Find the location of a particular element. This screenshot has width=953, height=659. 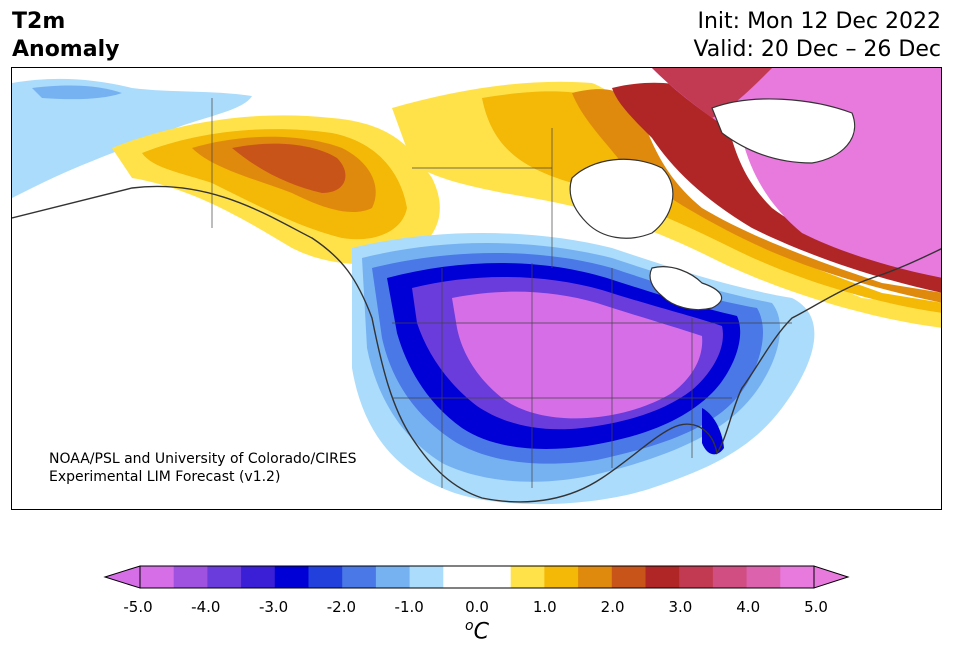

florida-cool is located at coordinates (713, 431).